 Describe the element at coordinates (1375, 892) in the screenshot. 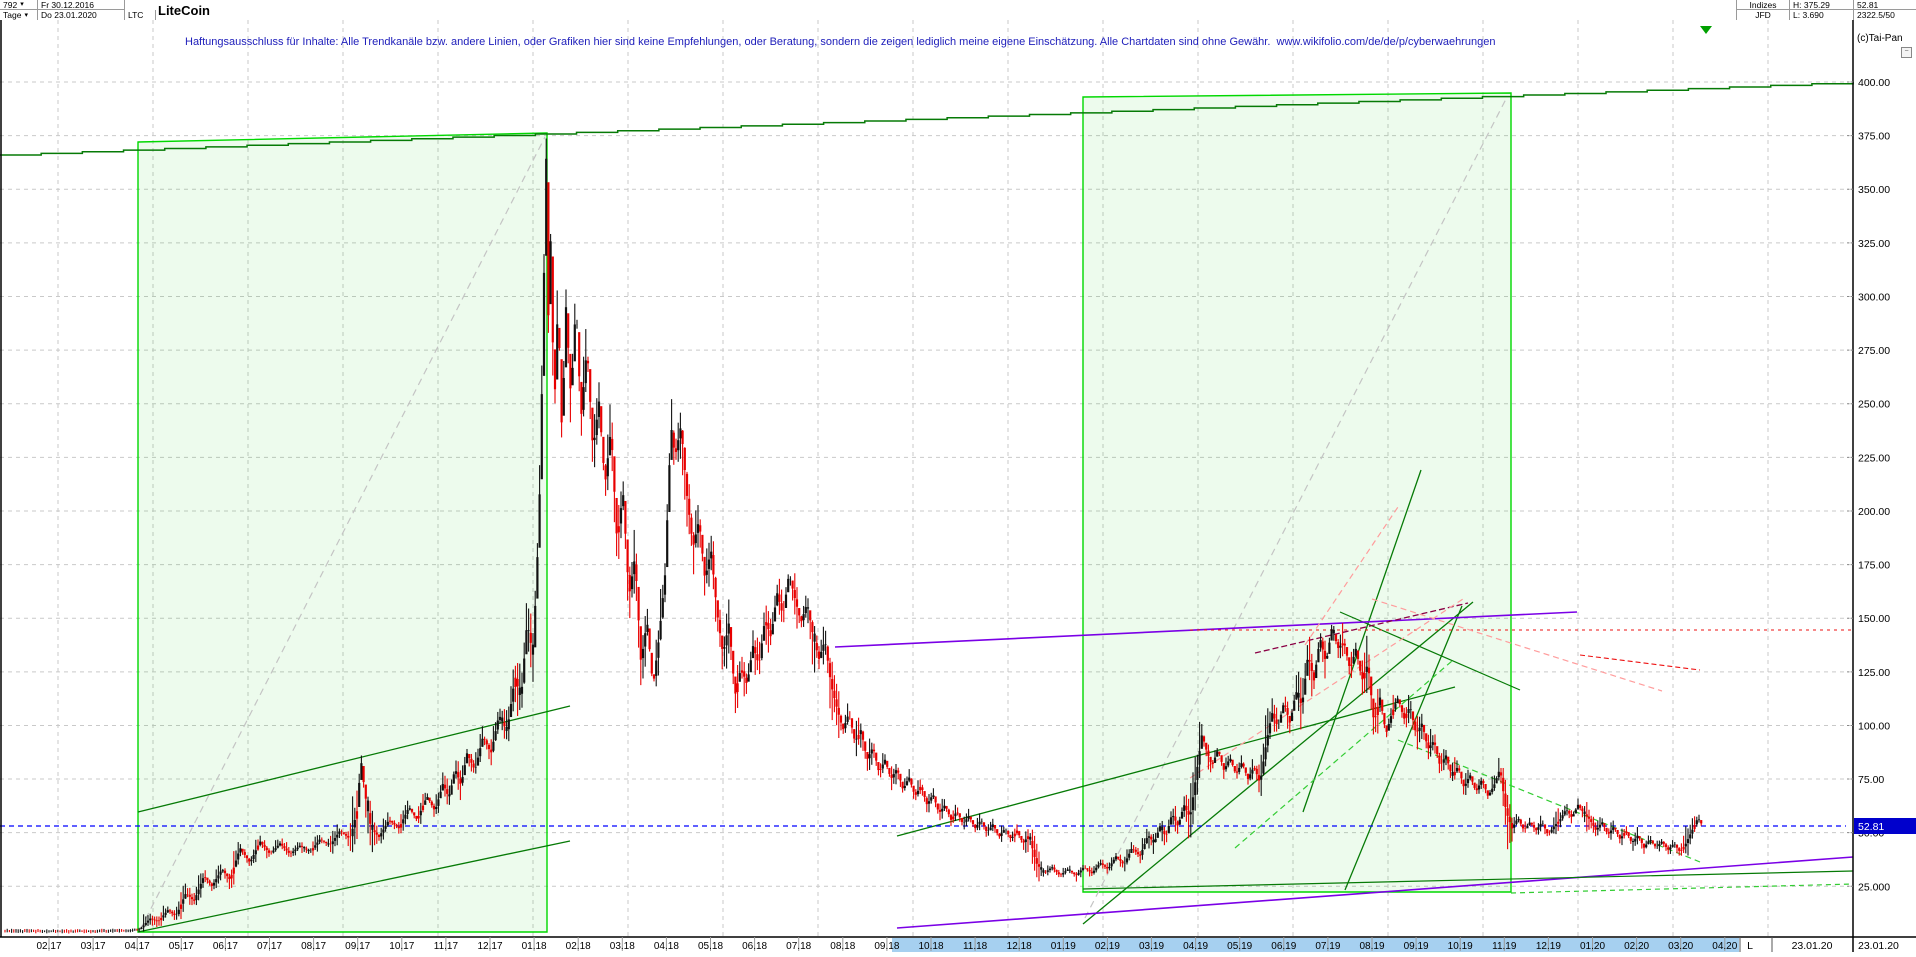

I see `violet-support` at that location.